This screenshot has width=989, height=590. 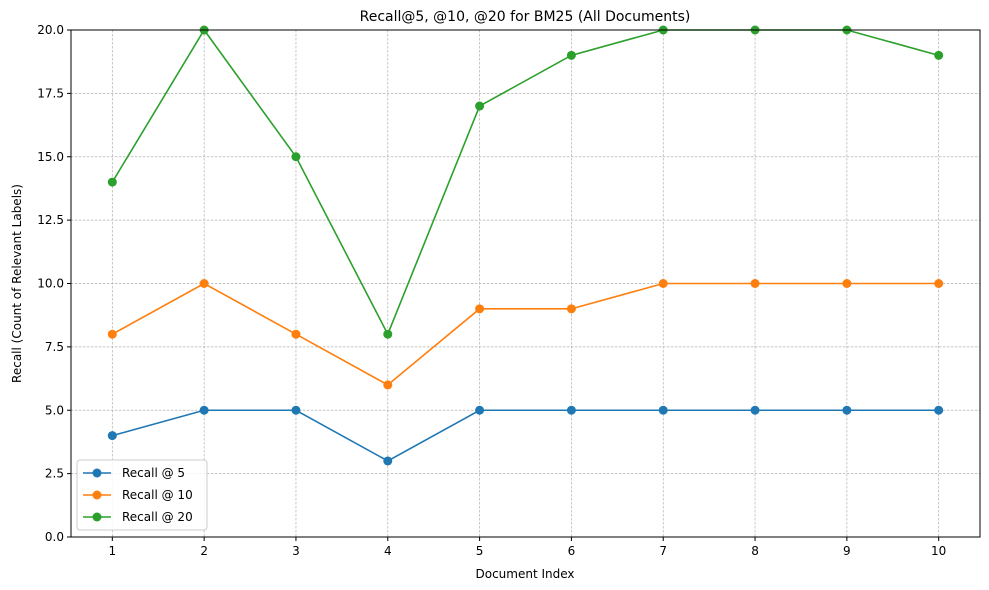 I want to click on y-tick-label: 20.0, so click(x=50, y=30).